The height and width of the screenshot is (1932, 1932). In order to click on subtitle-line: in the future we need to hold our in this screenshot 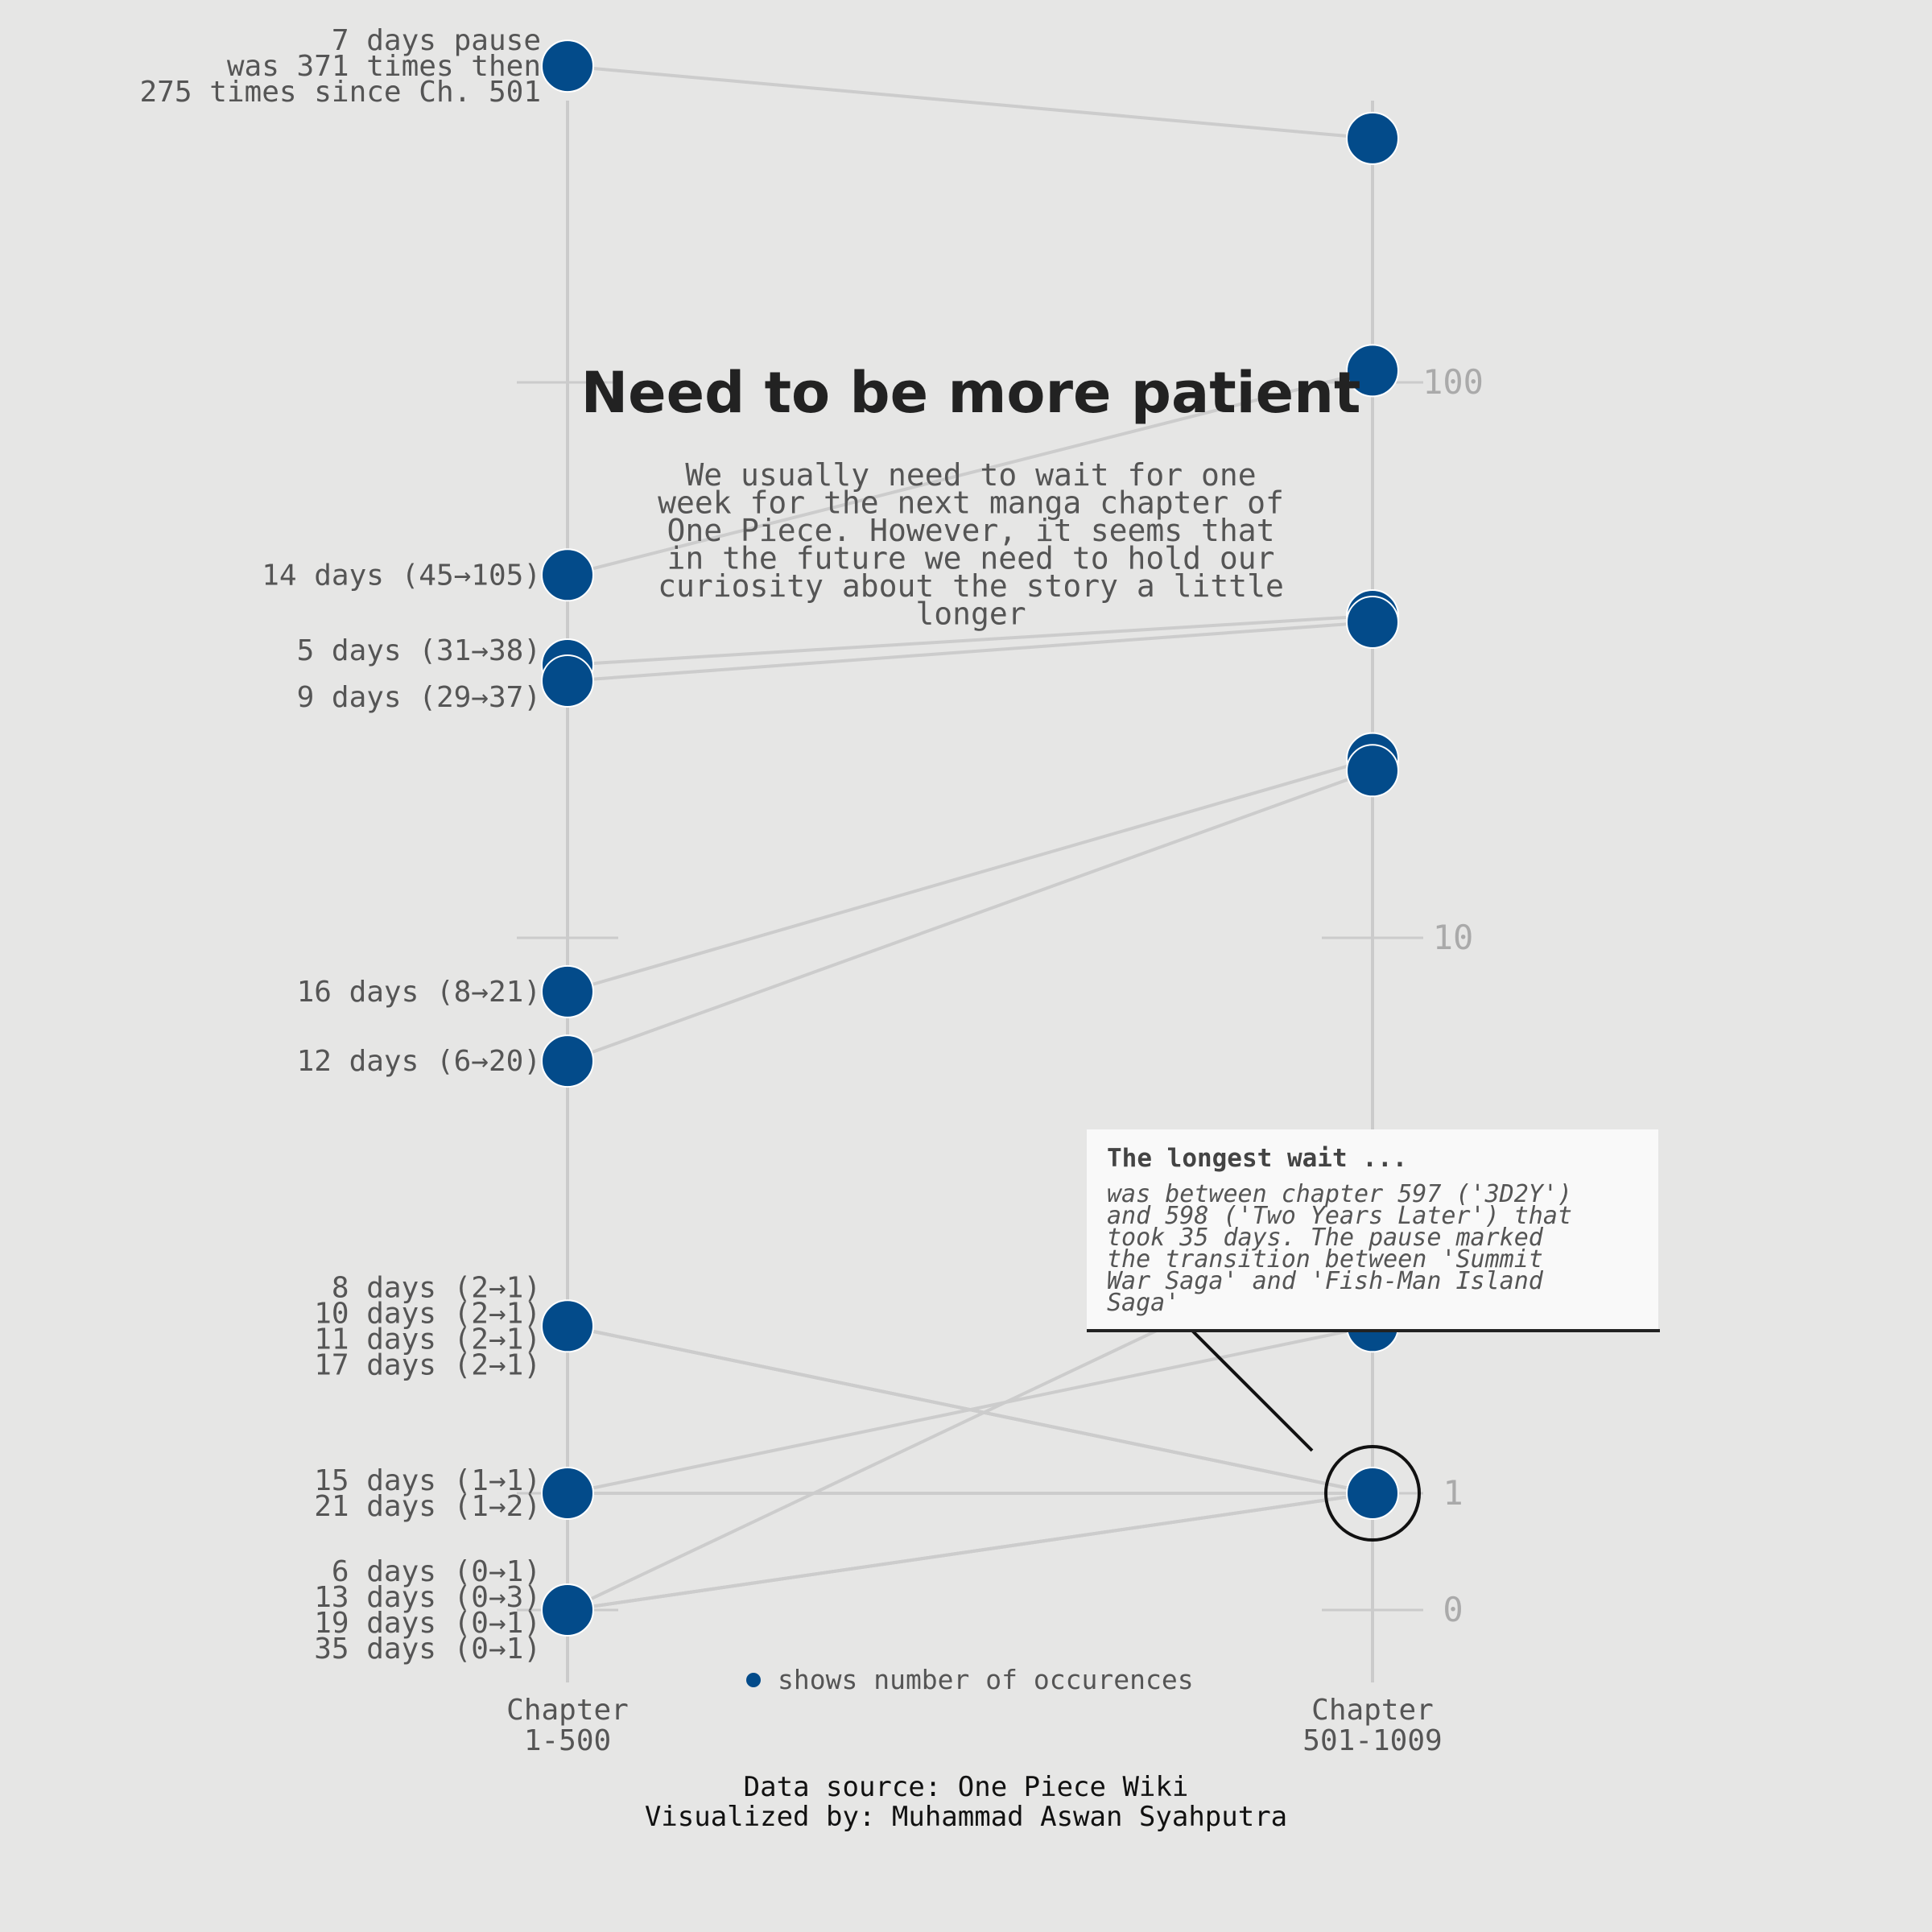, I will do `click(971, 558)`.